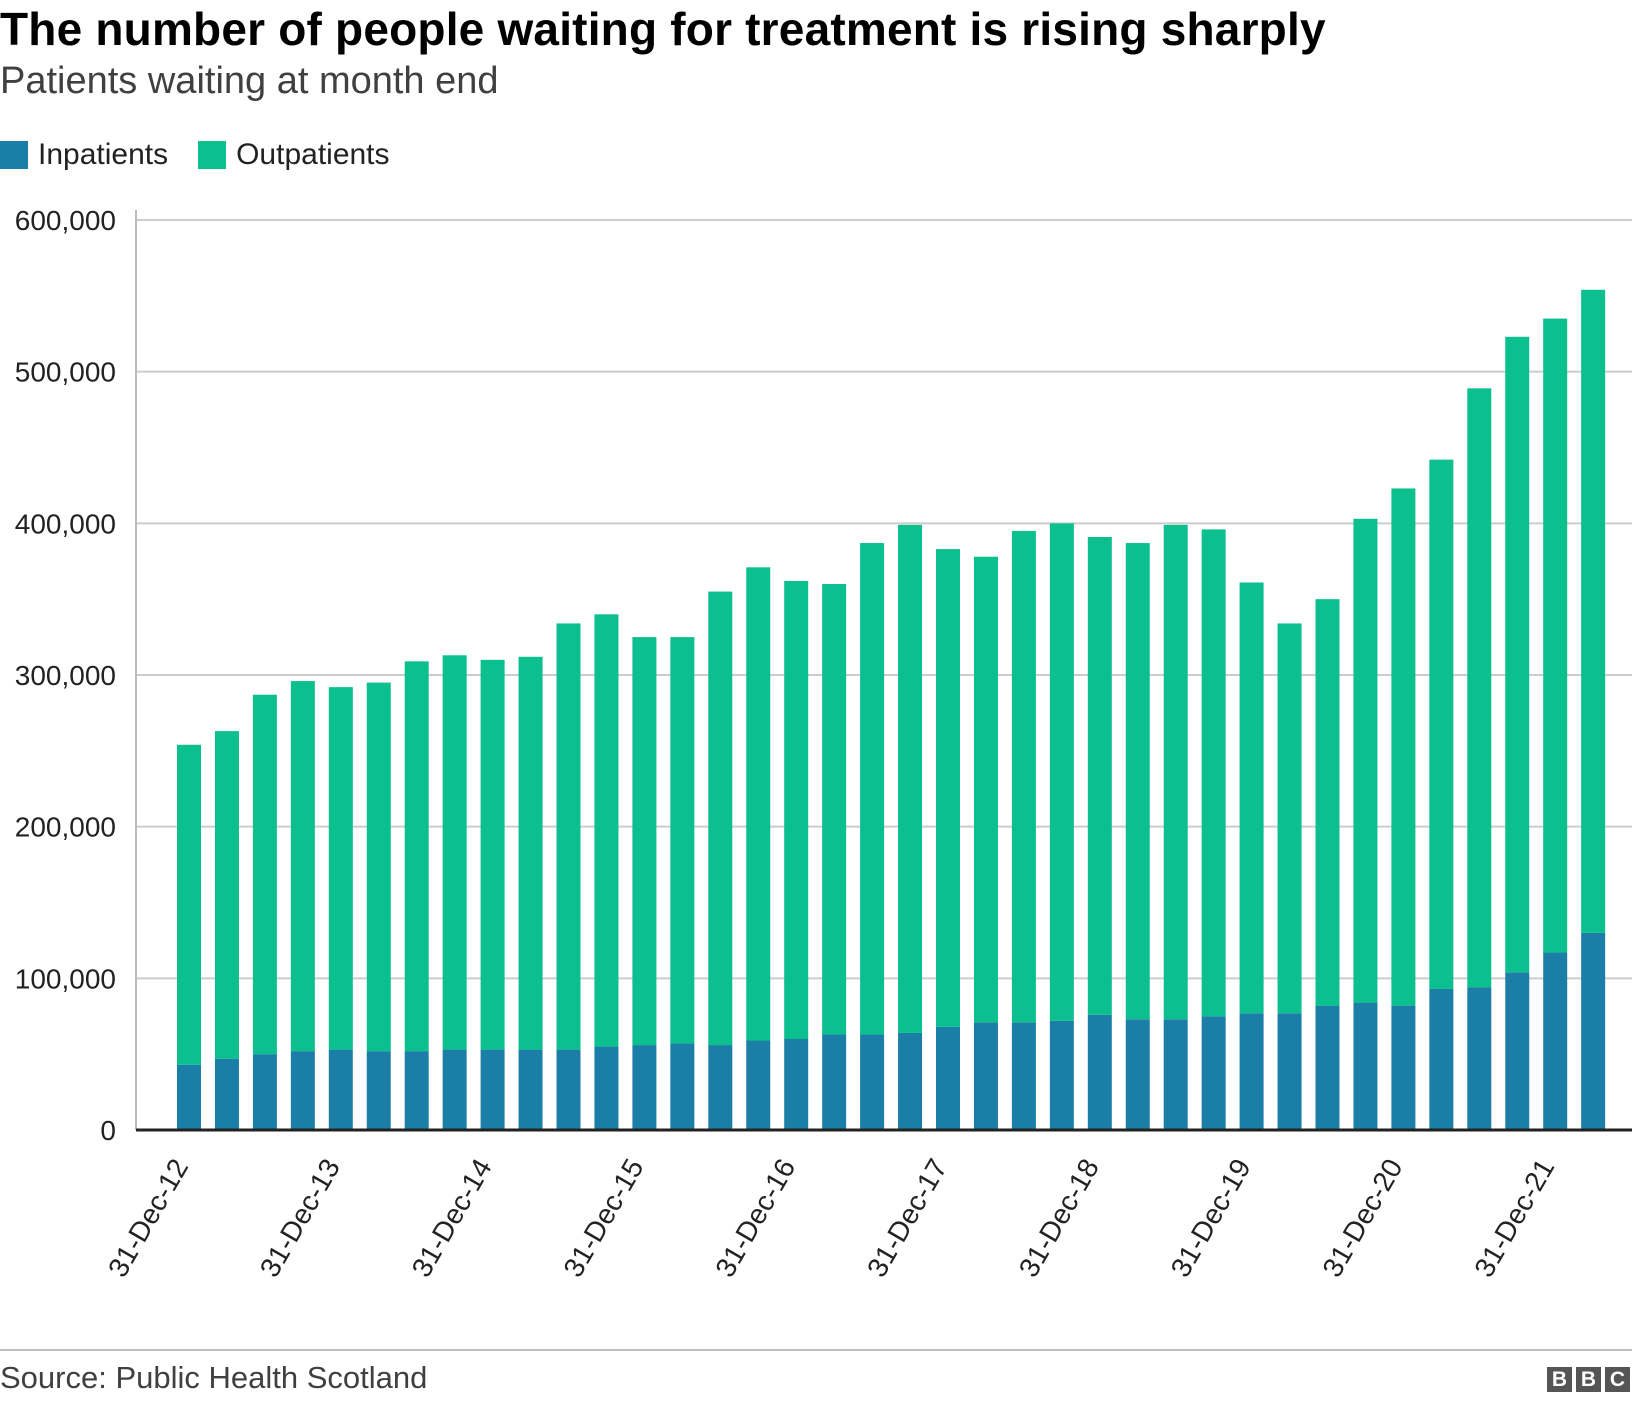 This screenshot has width=1632, height=1404. What do you see at coordinates (452, 1218) in the screenshot?
I see `x-tick-label: 31-Dec-14` at bounding box center [452, 1218].